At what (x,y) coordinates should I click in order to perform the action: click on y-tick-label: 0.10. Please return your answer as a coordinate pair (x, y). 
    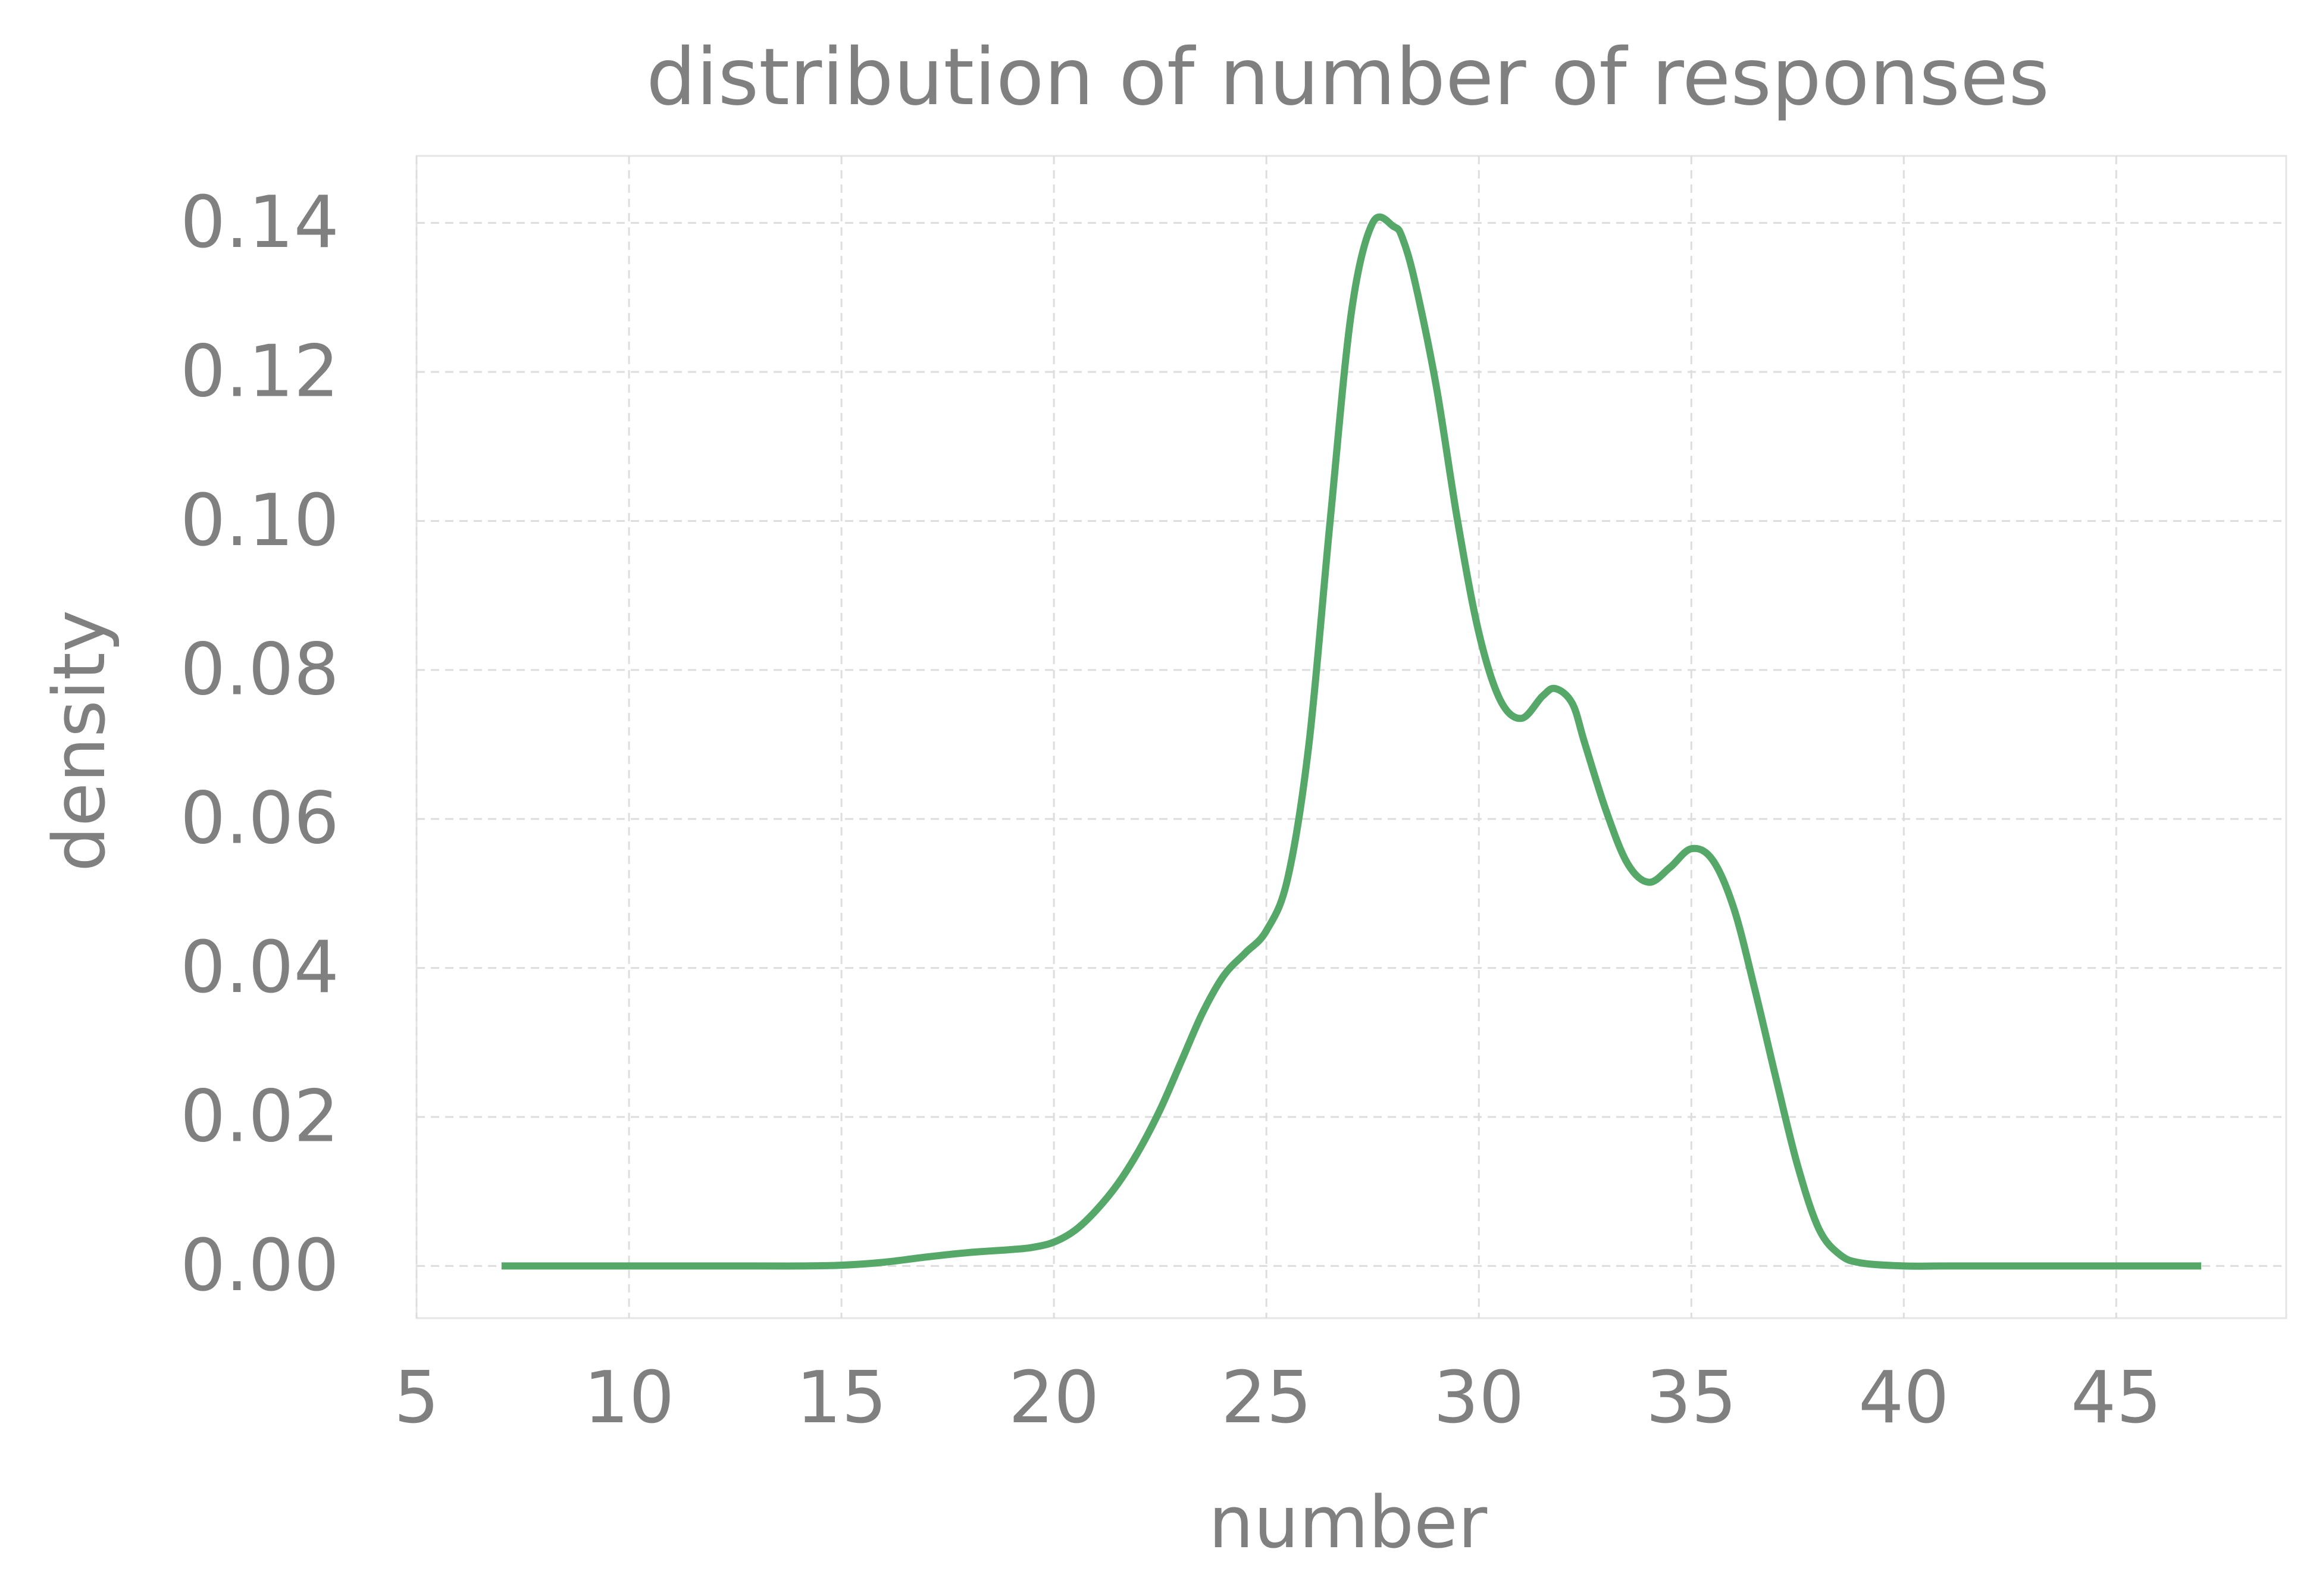
    Looking at the image, I should click on (259, 521).